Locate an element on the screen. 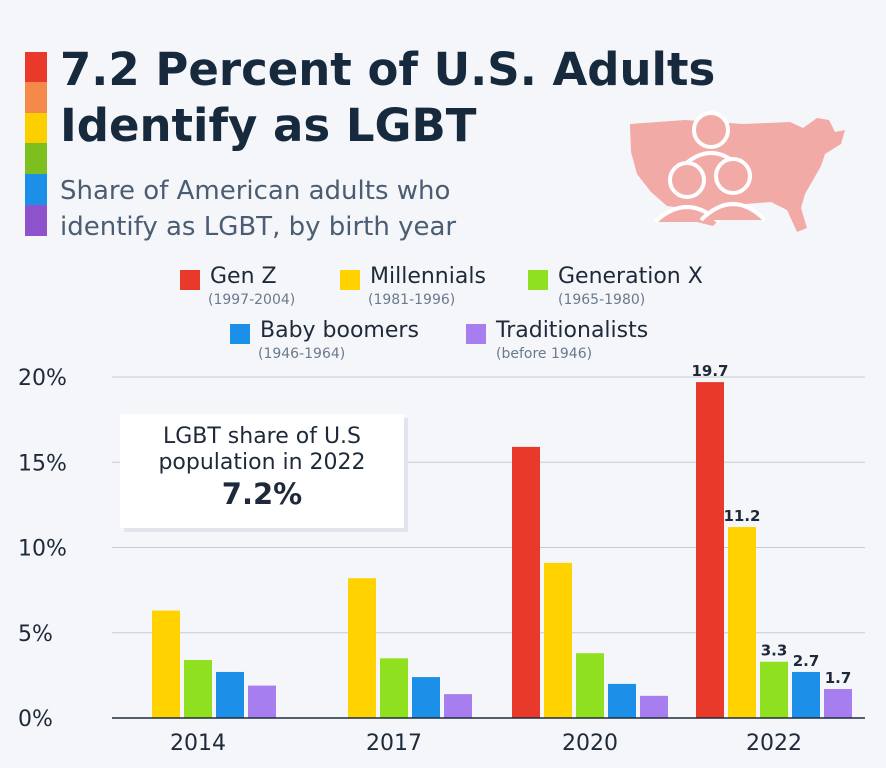 Image resolution: width=886 pixels, height=768 pixels. legend-range: (before 1946) is located at coordinates (544, 354).